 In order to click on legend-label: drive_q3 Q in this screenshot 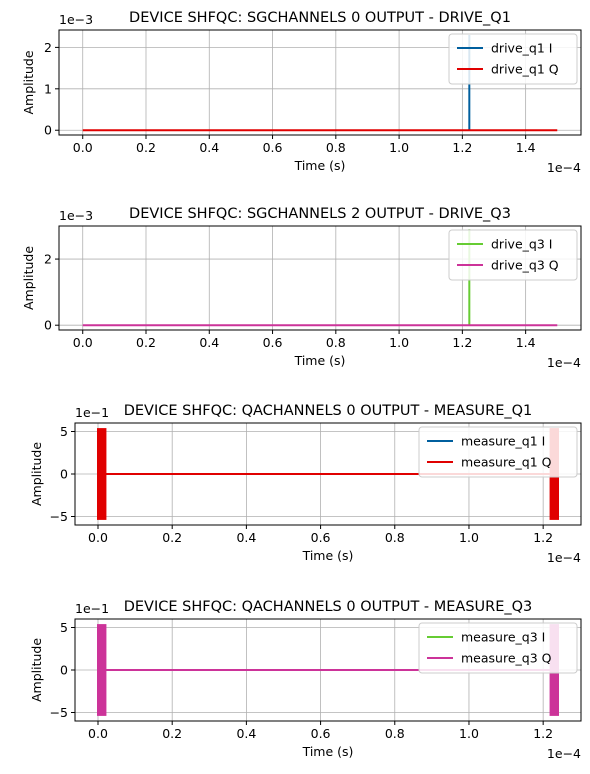, I will do `click(525, 265)`.